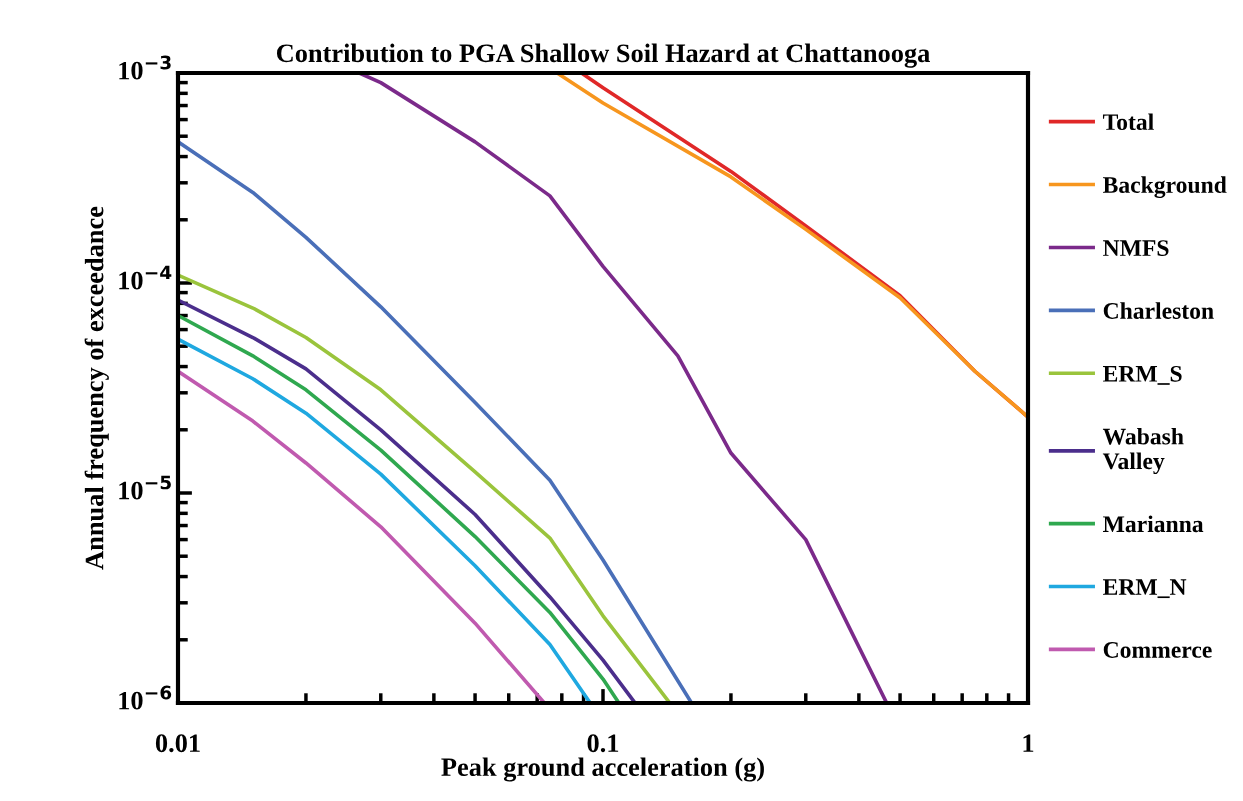  I want to click on y-tick-label: 10$^{−5}$, so click(145, 487).